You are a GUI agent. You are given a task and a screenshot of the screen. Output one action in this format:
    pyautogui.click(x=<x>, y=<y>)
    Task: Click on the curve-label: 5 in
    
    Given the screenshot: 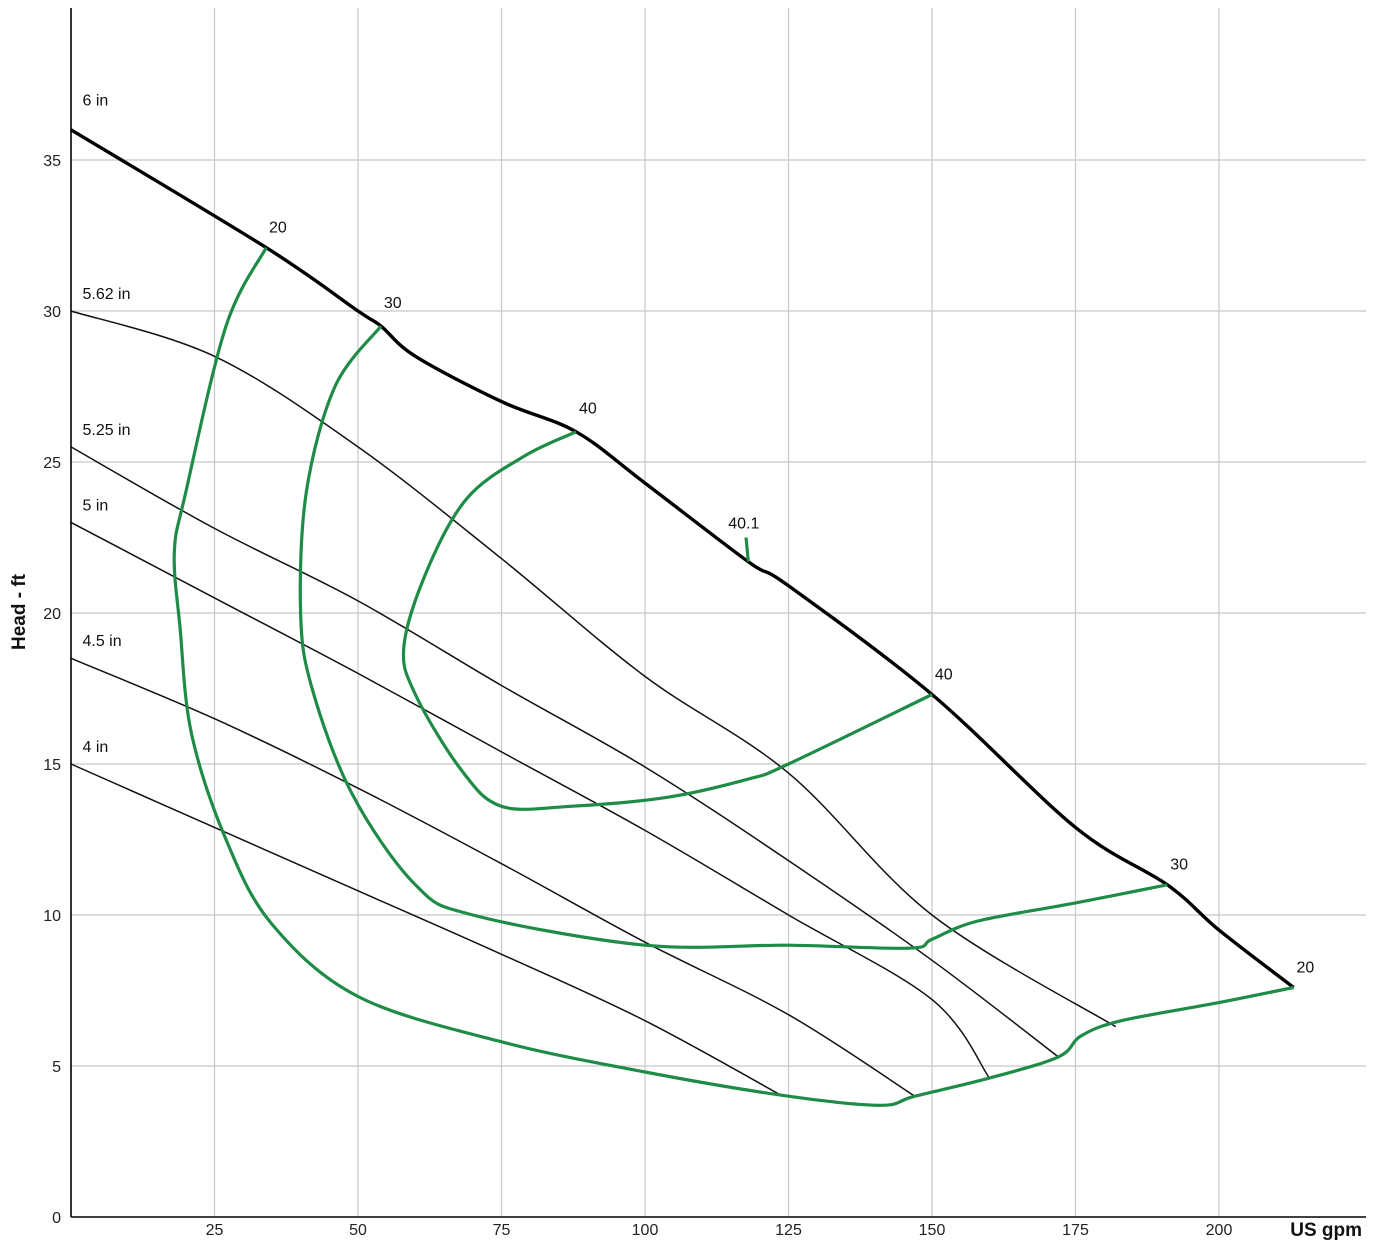 What is the action you would take?
    pyautogui.click(x=95, y=505)
    